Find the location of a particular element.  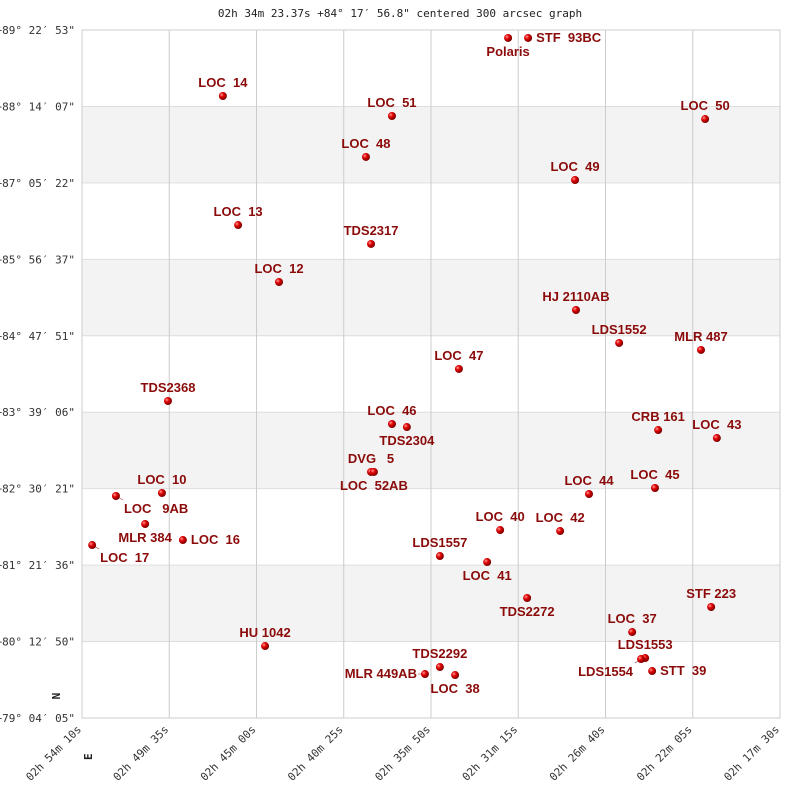

star-label: MLR 449AB is located at coordinates (381, 673).